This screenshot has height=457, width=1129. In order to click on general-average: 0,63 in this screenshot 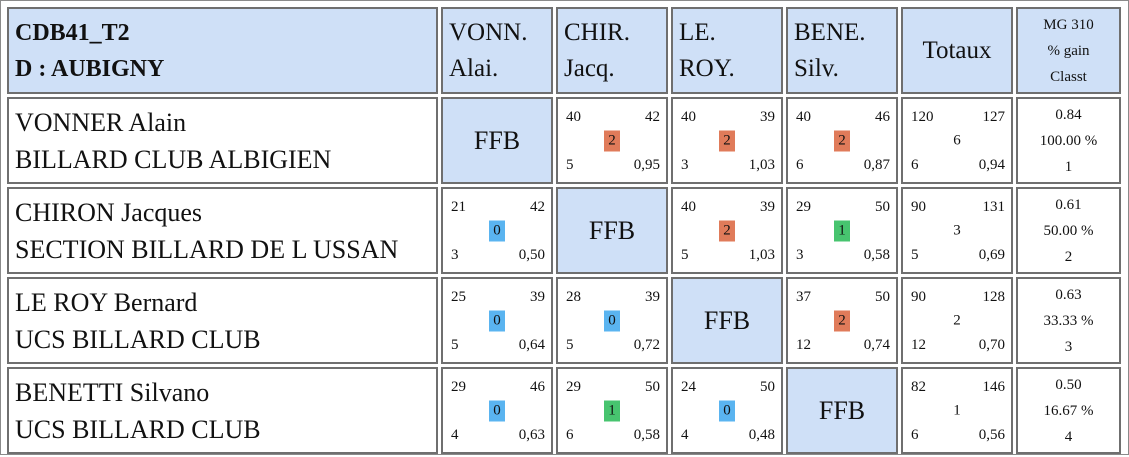, I will do `click(531, 435)`.